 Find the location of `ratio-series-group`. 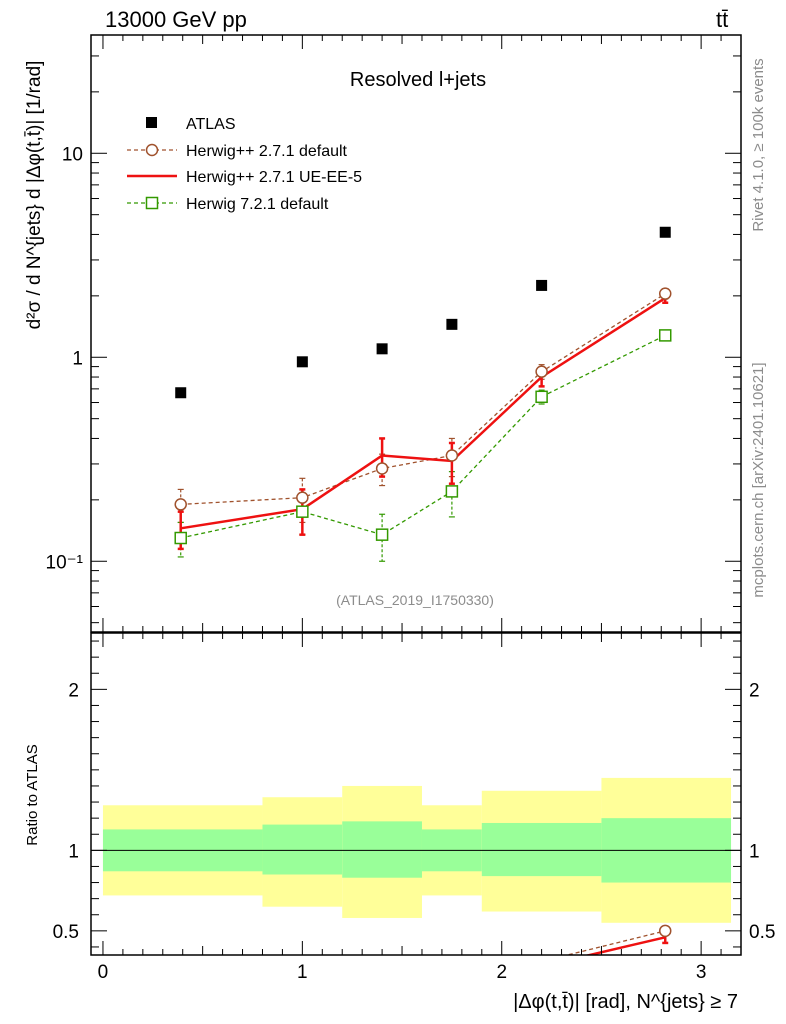

ratio-series-group is located at coordinates (618, 939).